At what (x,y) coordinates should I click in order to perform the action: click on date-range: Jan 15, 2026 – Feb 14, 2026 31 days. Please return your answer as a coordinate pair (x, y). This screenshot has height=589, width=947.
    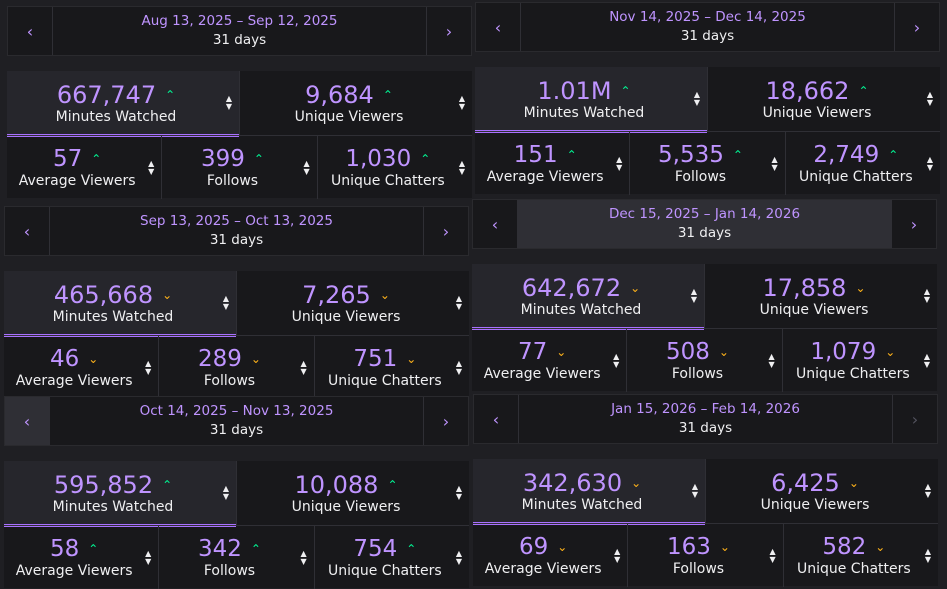
    Looking at the image, I should click on (705, 419).